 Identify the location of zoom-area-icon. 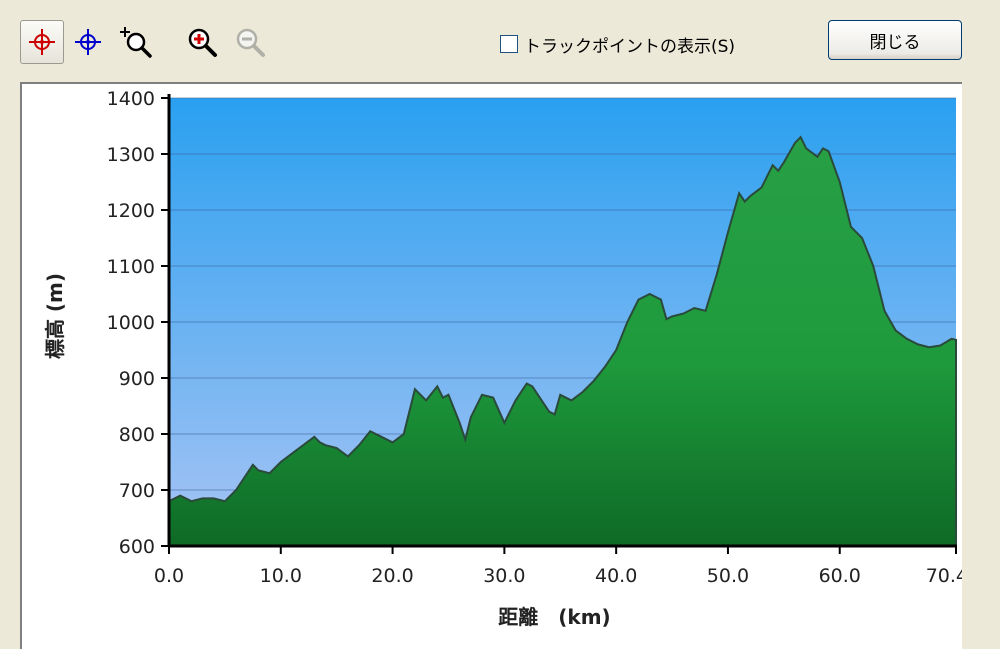
(136, 42).